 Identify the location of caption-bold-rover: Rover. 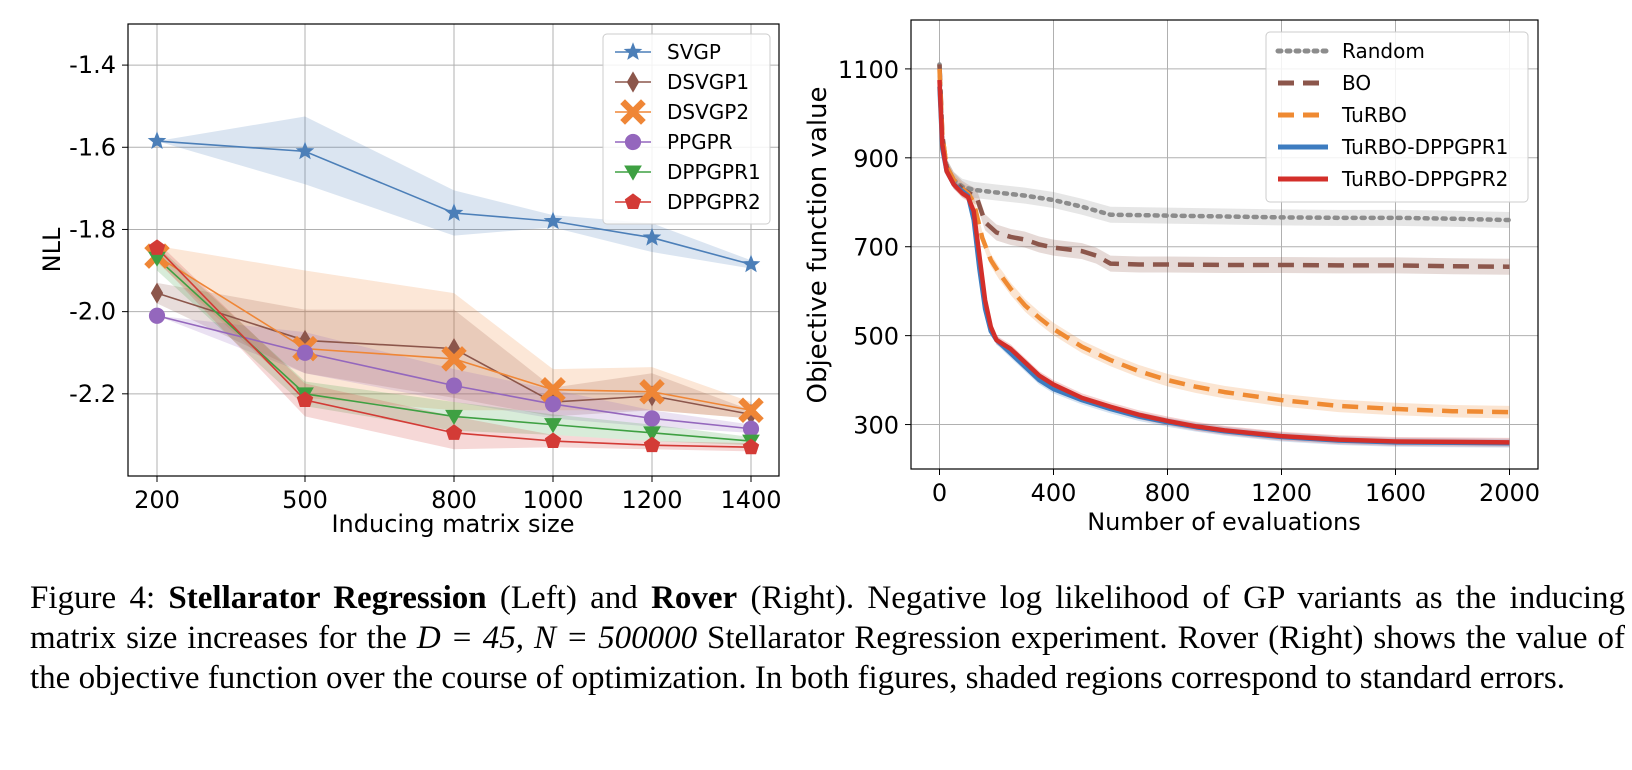
(694, 598).